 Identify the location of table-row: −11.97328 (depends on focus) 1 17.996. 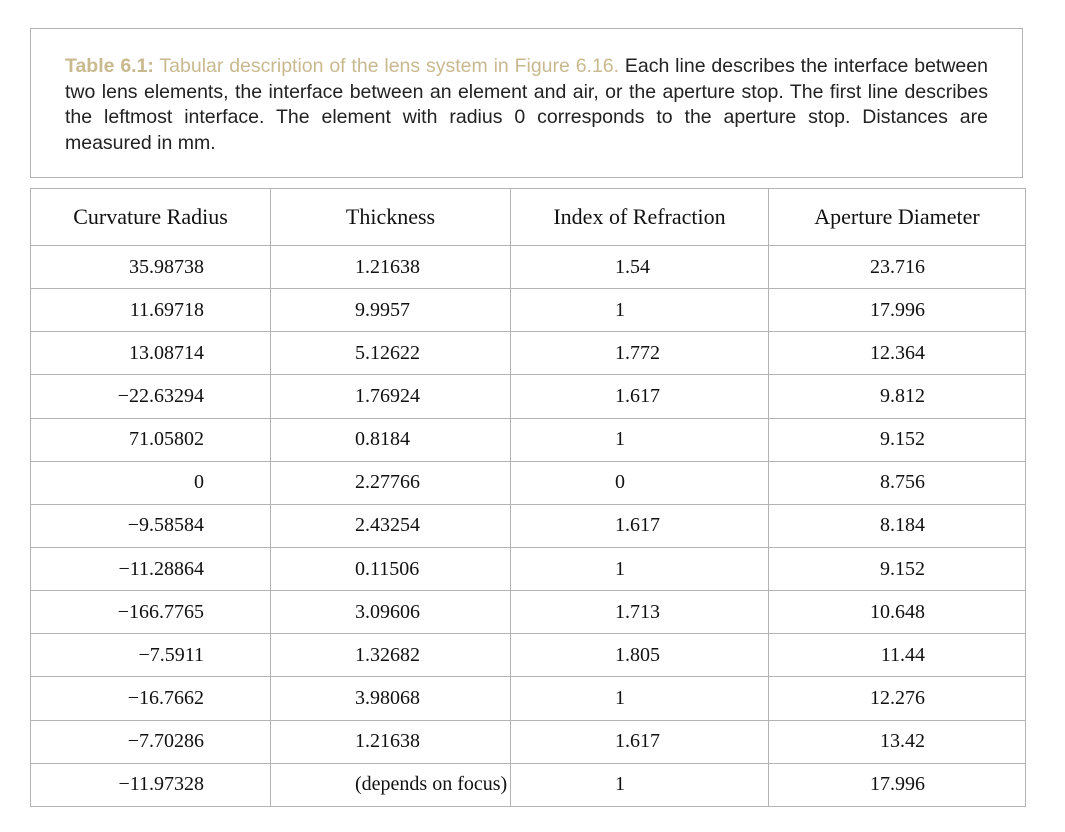
(528, 785).